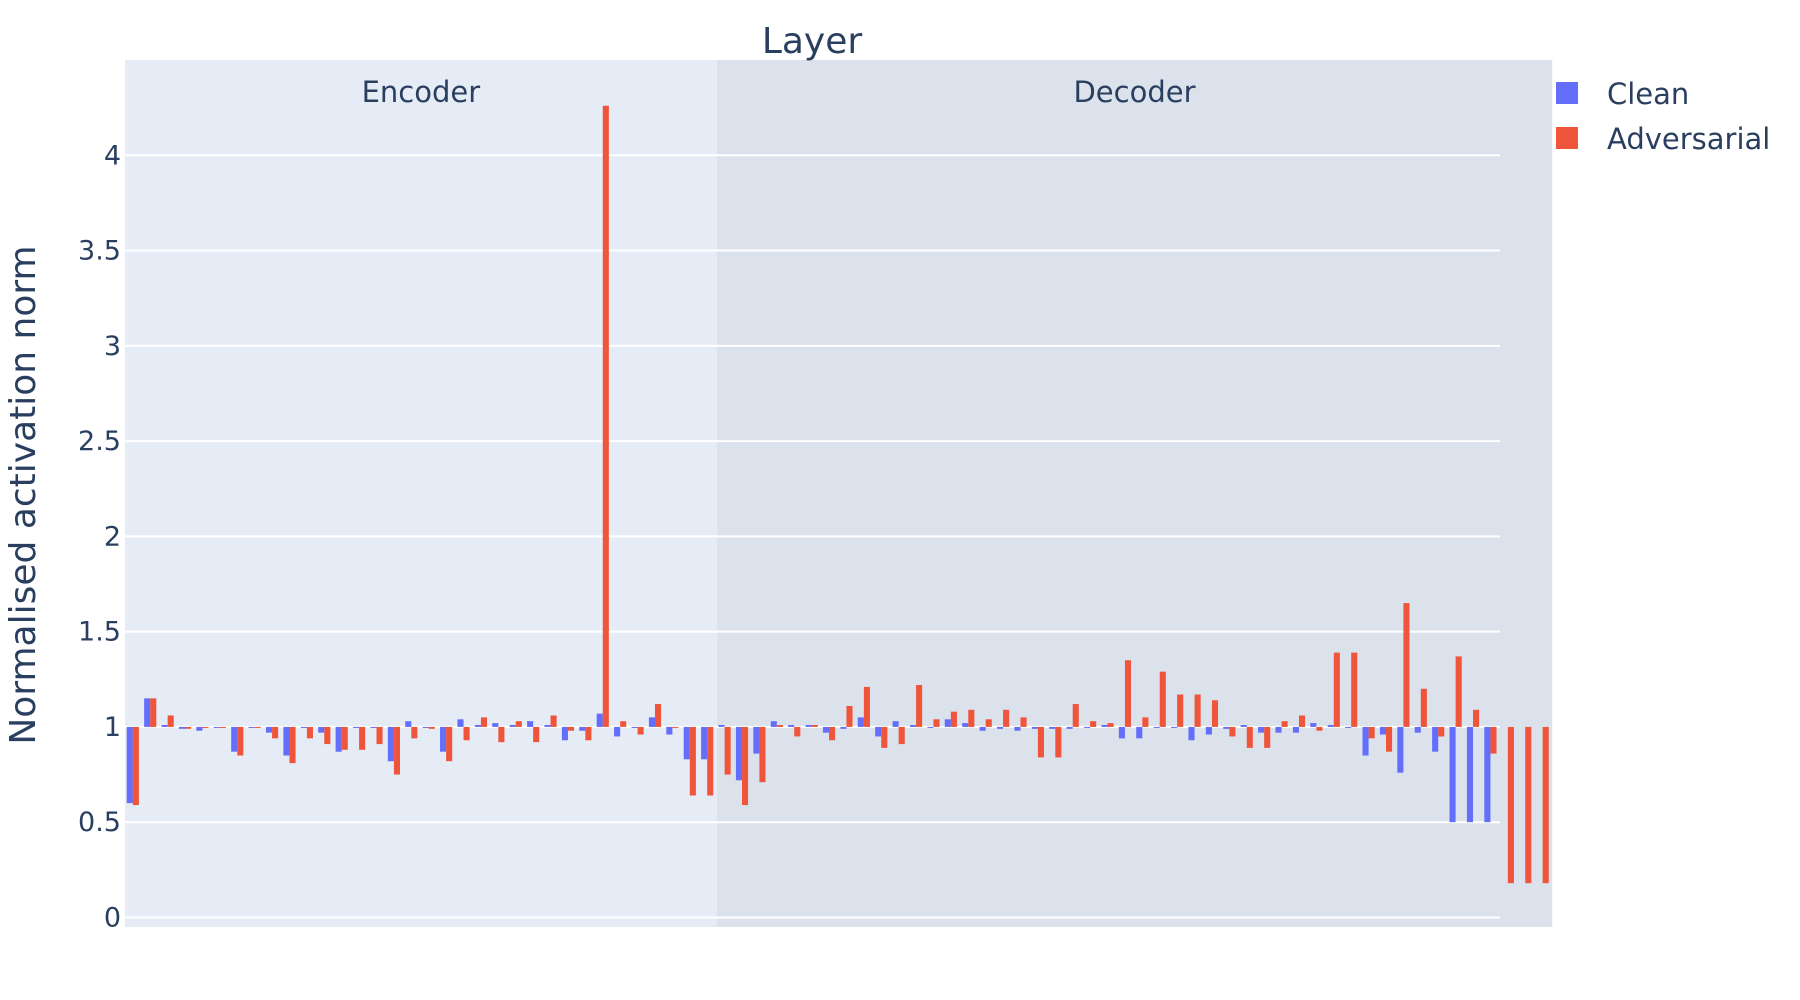 The image size is (1800, 1000). I want to click on section-label-encoder: Encoder, so click(421, 92).